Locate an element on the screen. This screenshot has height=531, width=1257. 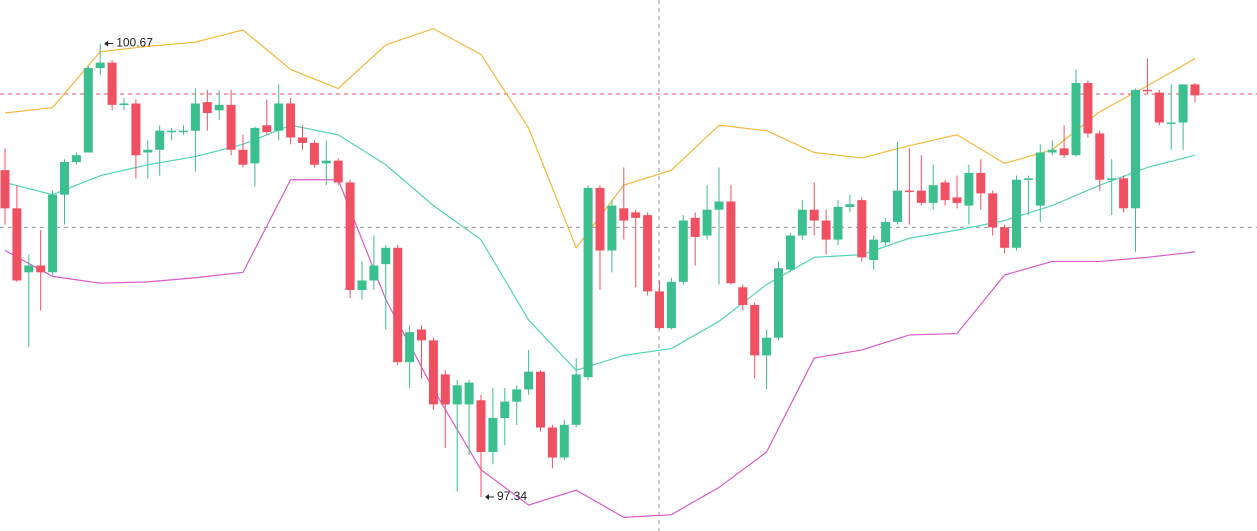
annotation-label: 100.67 is located at coordinates (134, 43).